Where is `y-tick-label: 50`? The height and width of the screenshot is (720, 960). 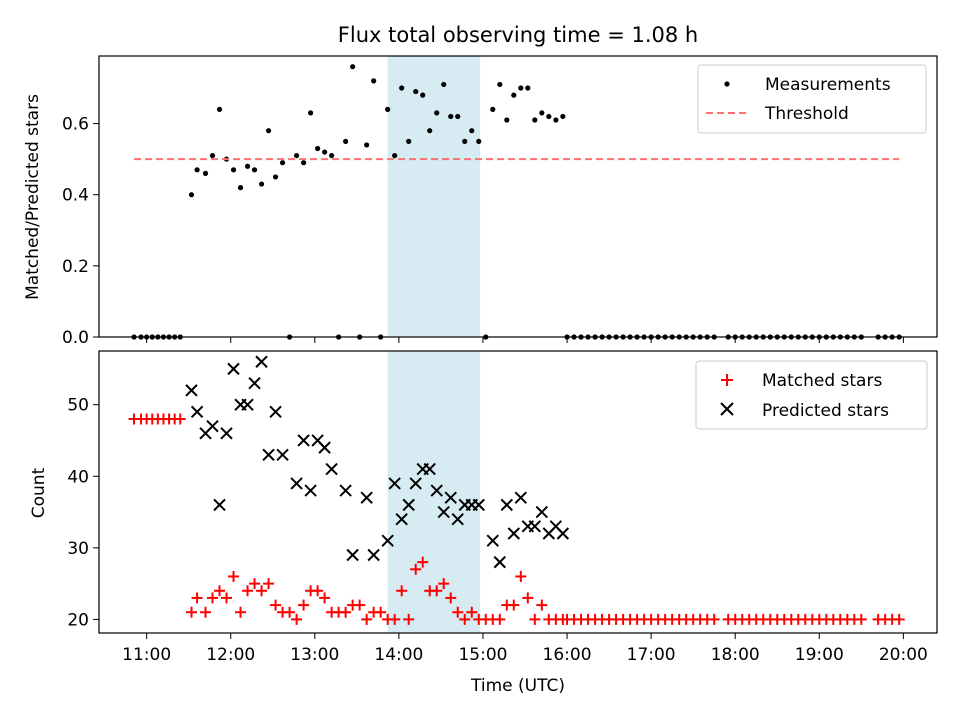 y-tick-label: 50 is located at coordinates (78, 406).